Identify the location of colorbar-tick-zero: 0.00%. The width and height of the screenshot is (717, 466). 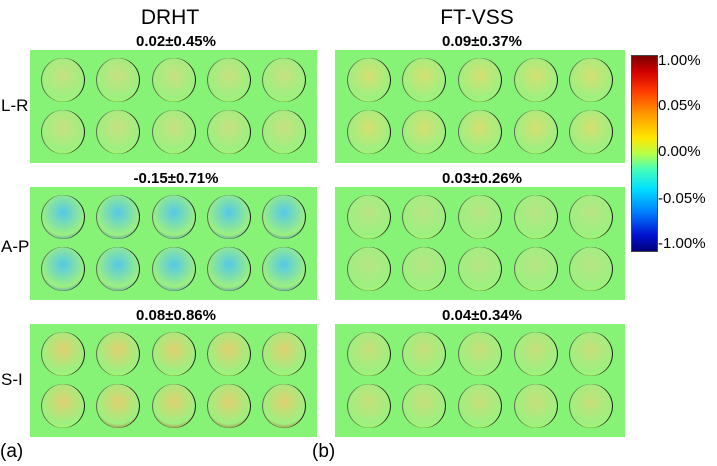
(679, 151).